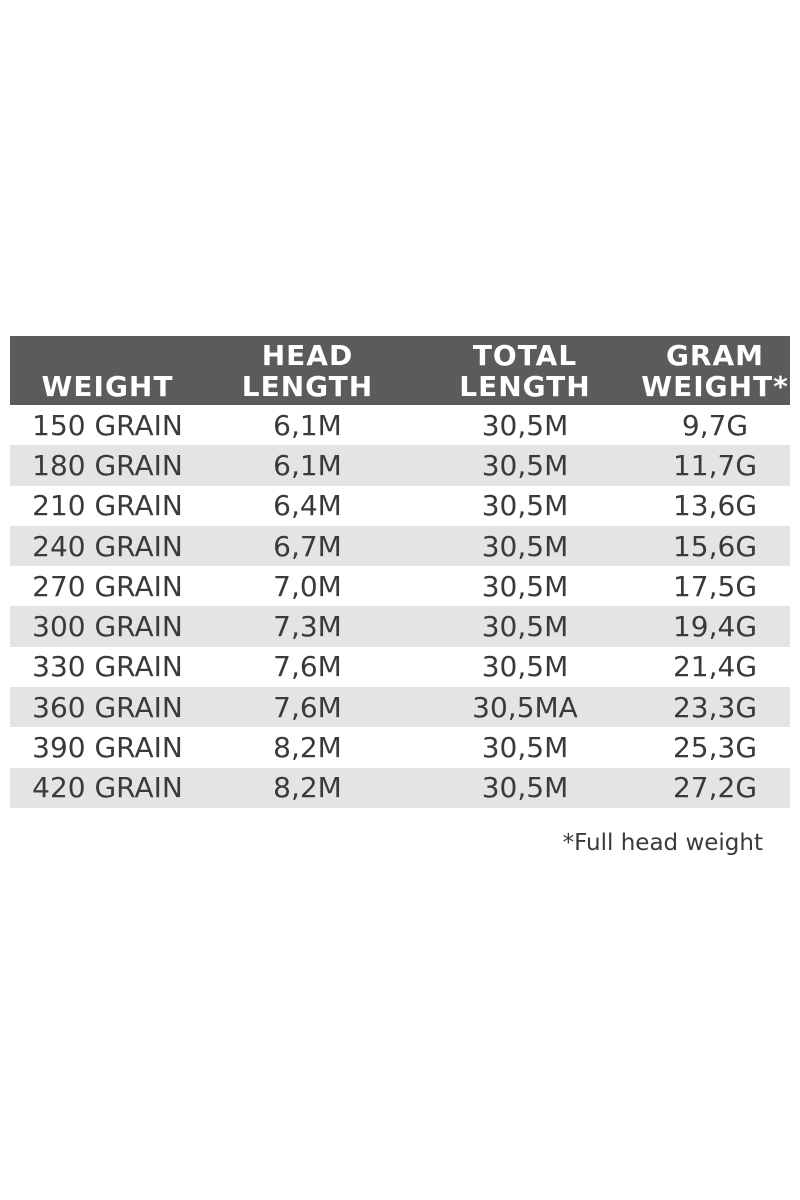 This screenshot has width=800, height=1200. I want to click on header-text: WEIGHT*, so click(715, 386).